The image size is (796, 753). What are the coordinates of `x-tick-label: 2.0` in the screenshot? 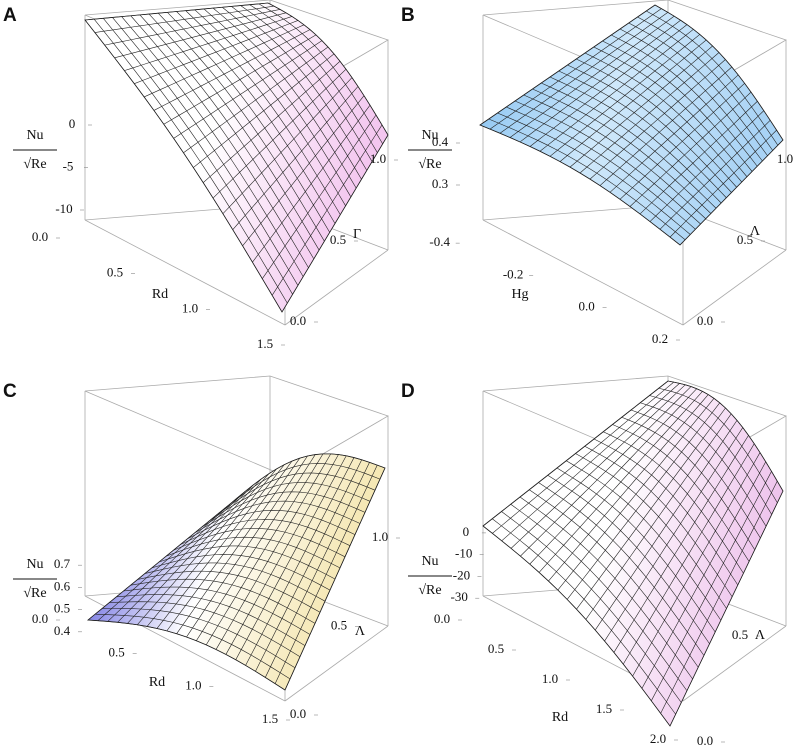 It's located at (658, 738).